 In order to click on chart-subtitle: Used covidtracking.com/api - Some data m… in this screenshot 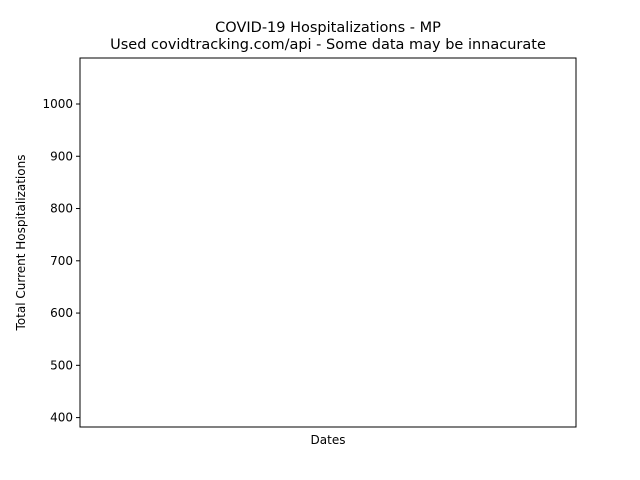, I will do `click(328, 45)`.